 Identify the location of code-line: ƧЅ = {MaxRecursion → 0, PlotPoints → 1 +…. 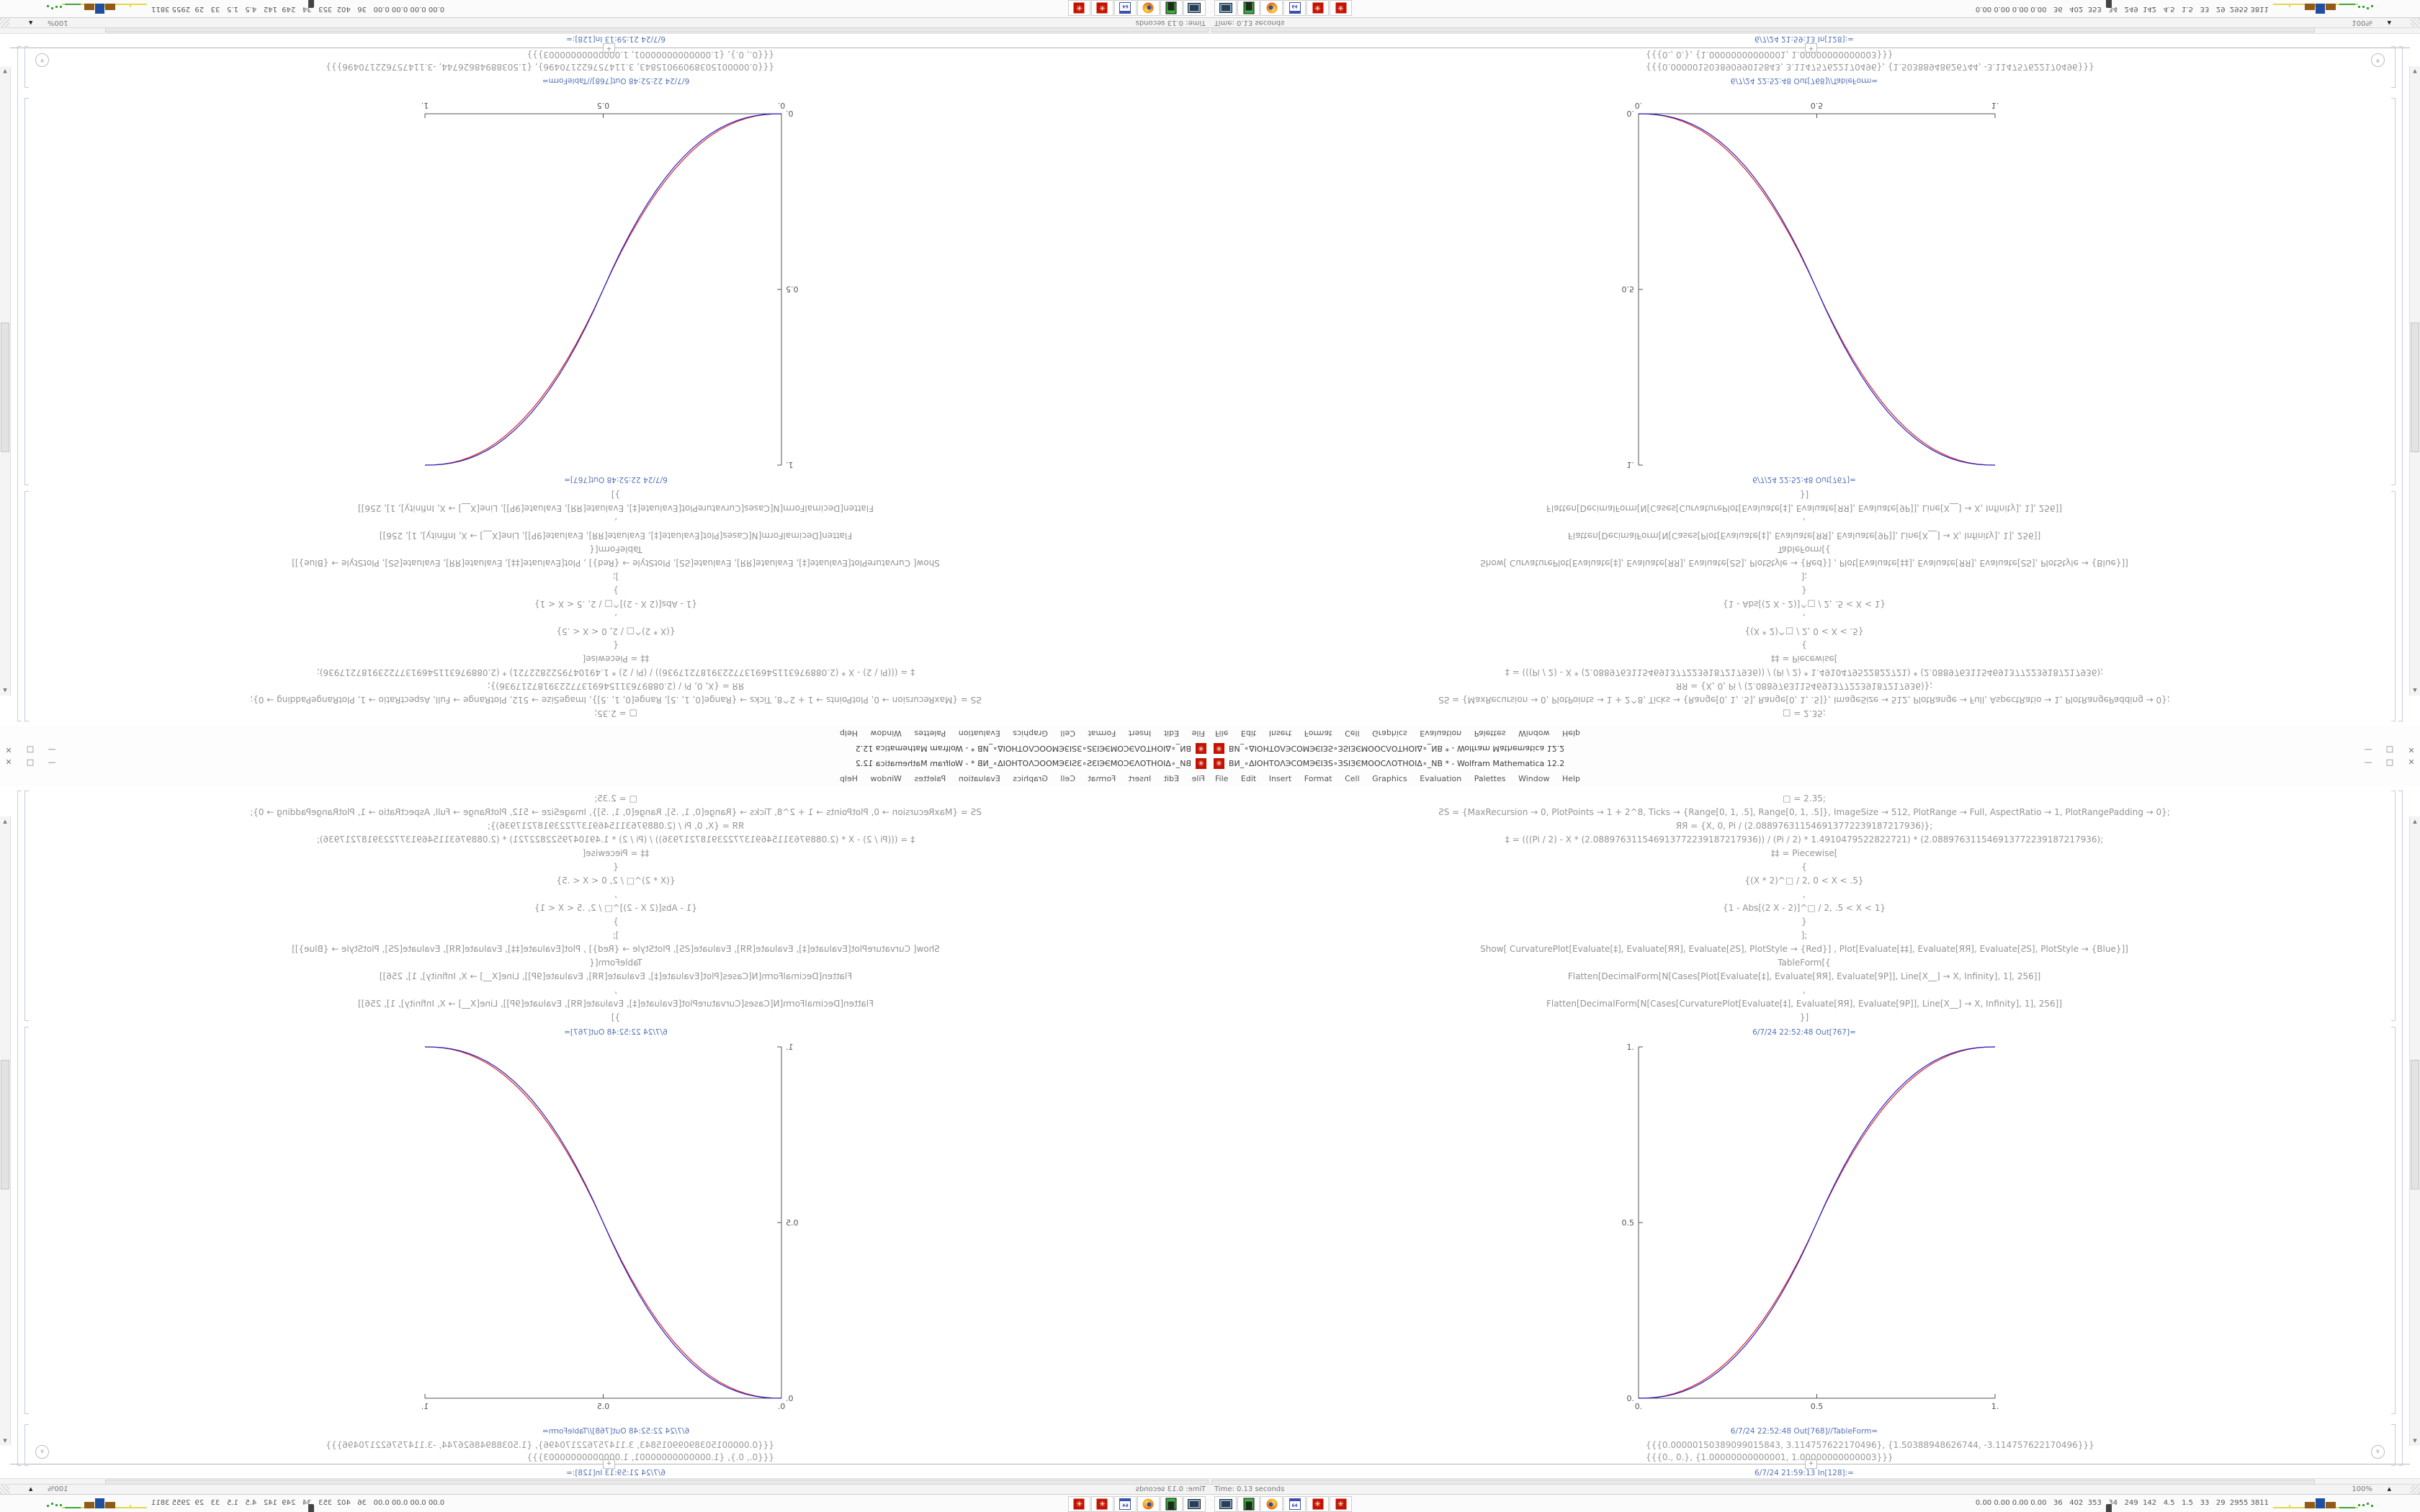
(616, 700).